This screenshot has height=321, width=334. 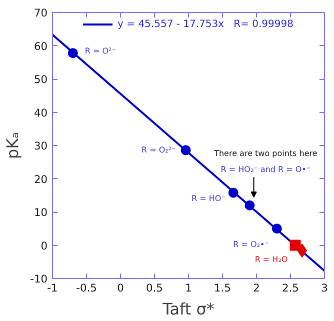 What do you see at coordinates (154, 288) in the screenshot?
I see `x-tick-label: 0.5` at bounding box center [154, 288].